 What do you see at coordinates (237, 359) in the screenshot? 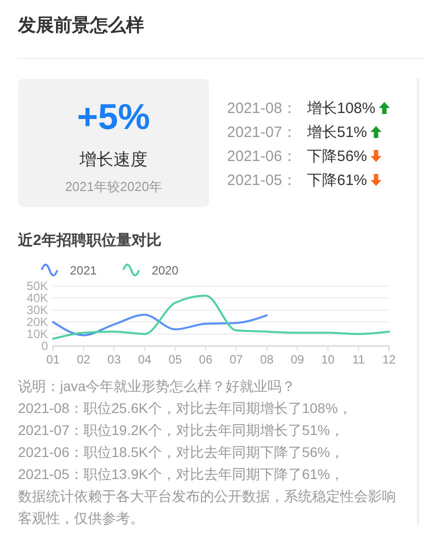
I see `x-tick-label: 07` at bounding box center [237, 359].